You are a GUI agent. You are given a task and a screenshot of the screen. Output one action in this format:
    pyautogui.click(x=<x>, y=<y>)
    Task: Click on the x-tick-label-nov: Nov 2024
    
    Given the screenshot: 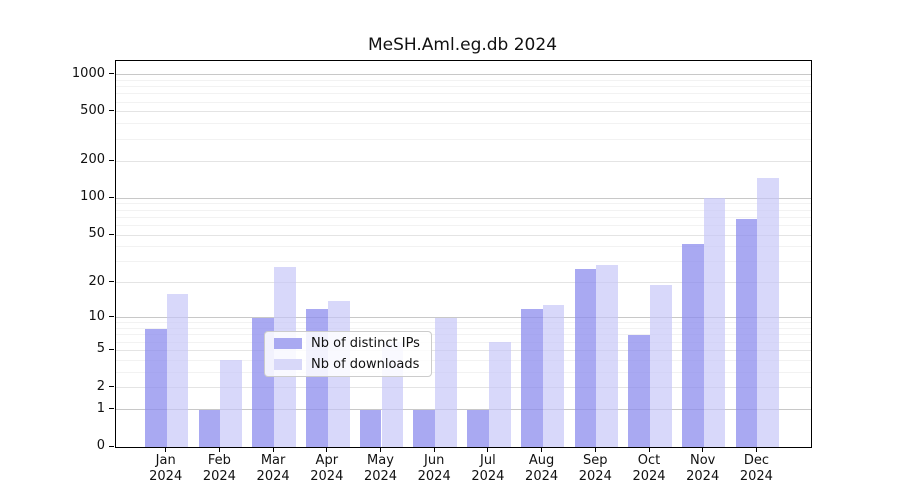 What is the action you would take?
    pyautogui.click(x=703, y=469)
    